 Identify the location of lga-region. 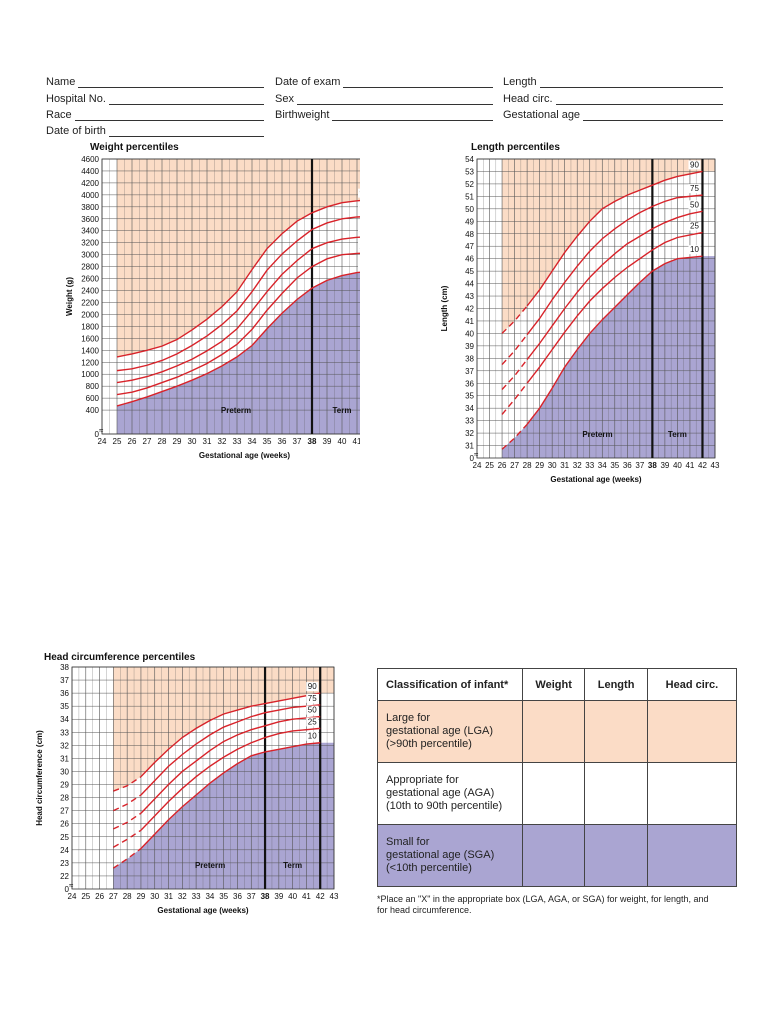
(608, 246).